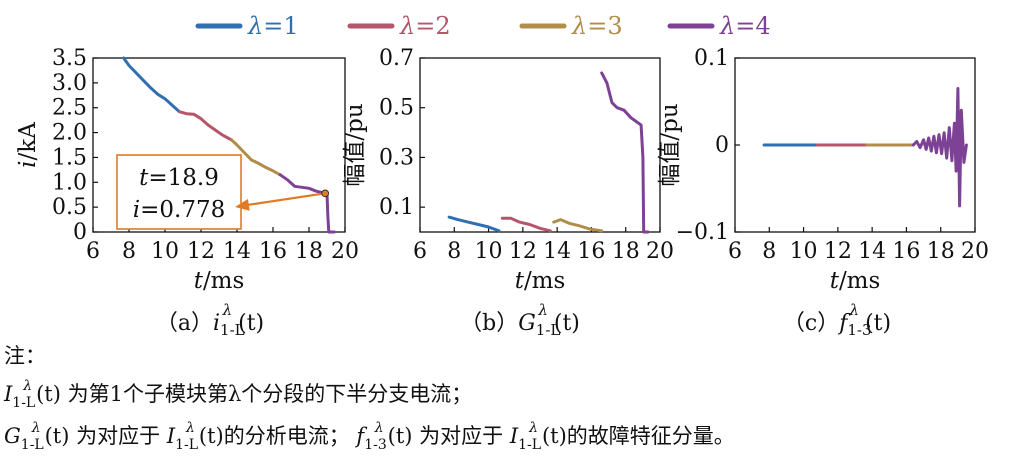  Describe the element at coordinates (379, 428) in the screenshot. I see `note2-f-sup: λ` at that location.